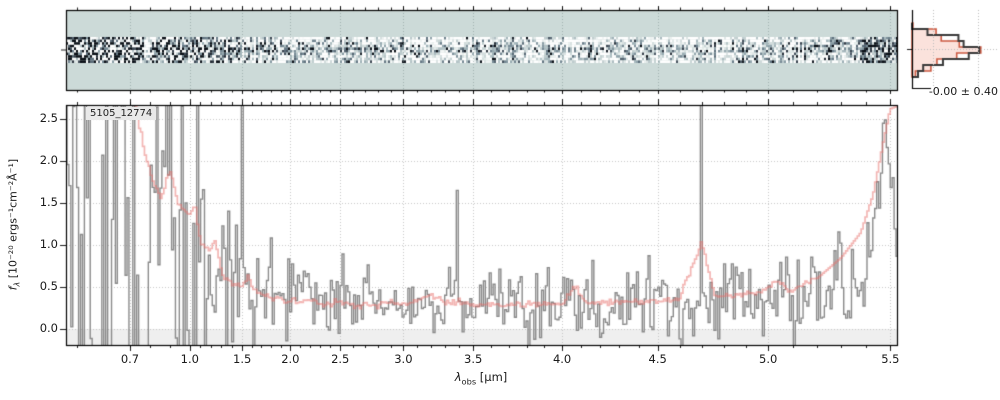 This screenshot has height=400, width=1000. What do you see at coordinates (48, 160) in the screenshot?
I see `y-tick-label-2.0: 2.0` at bounding box center [48, 160].